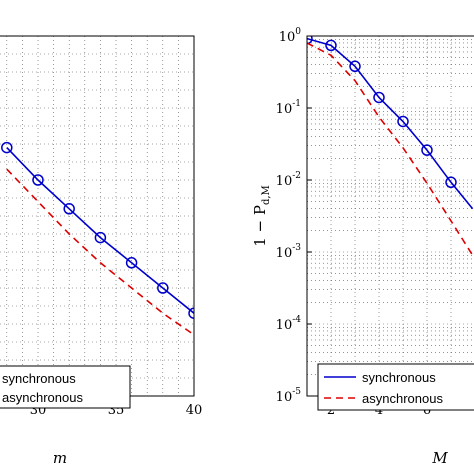 The image size is (474, 474). What do you see at coordinates (42, 397) in the screenshot?
I see `left-legend-asynchronous: asynchronous` at bounding box center [42, 397].